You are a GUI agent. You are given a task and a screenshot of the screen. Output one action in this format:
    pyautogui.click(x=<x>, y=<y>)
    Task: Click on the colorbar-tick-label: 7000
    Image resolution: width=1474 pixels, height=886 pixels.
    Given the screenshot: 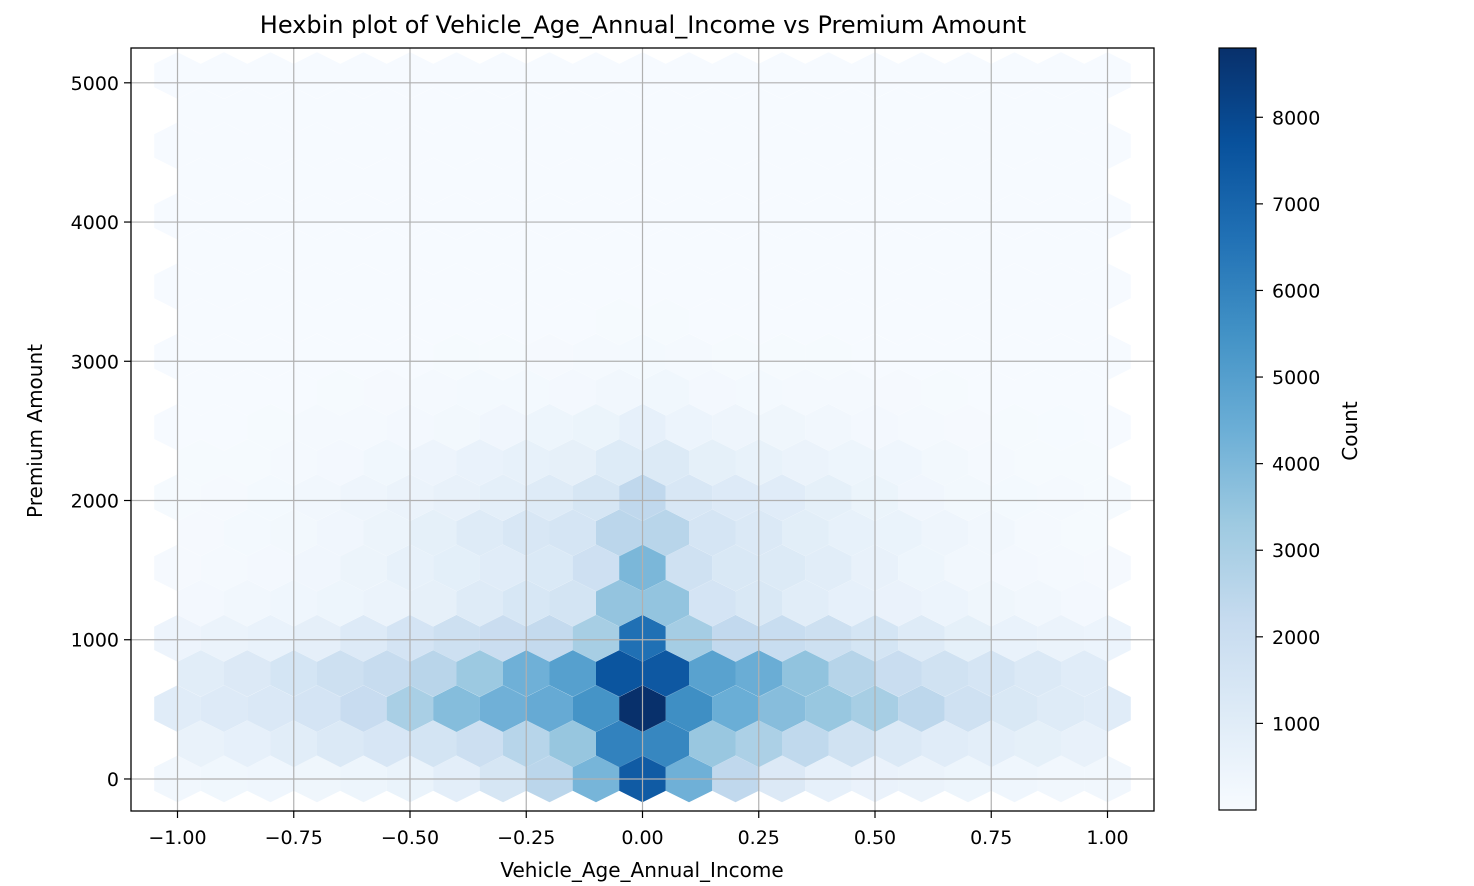 What is the action you would take?
    pyautogui.click(x=1296, y=205)
    